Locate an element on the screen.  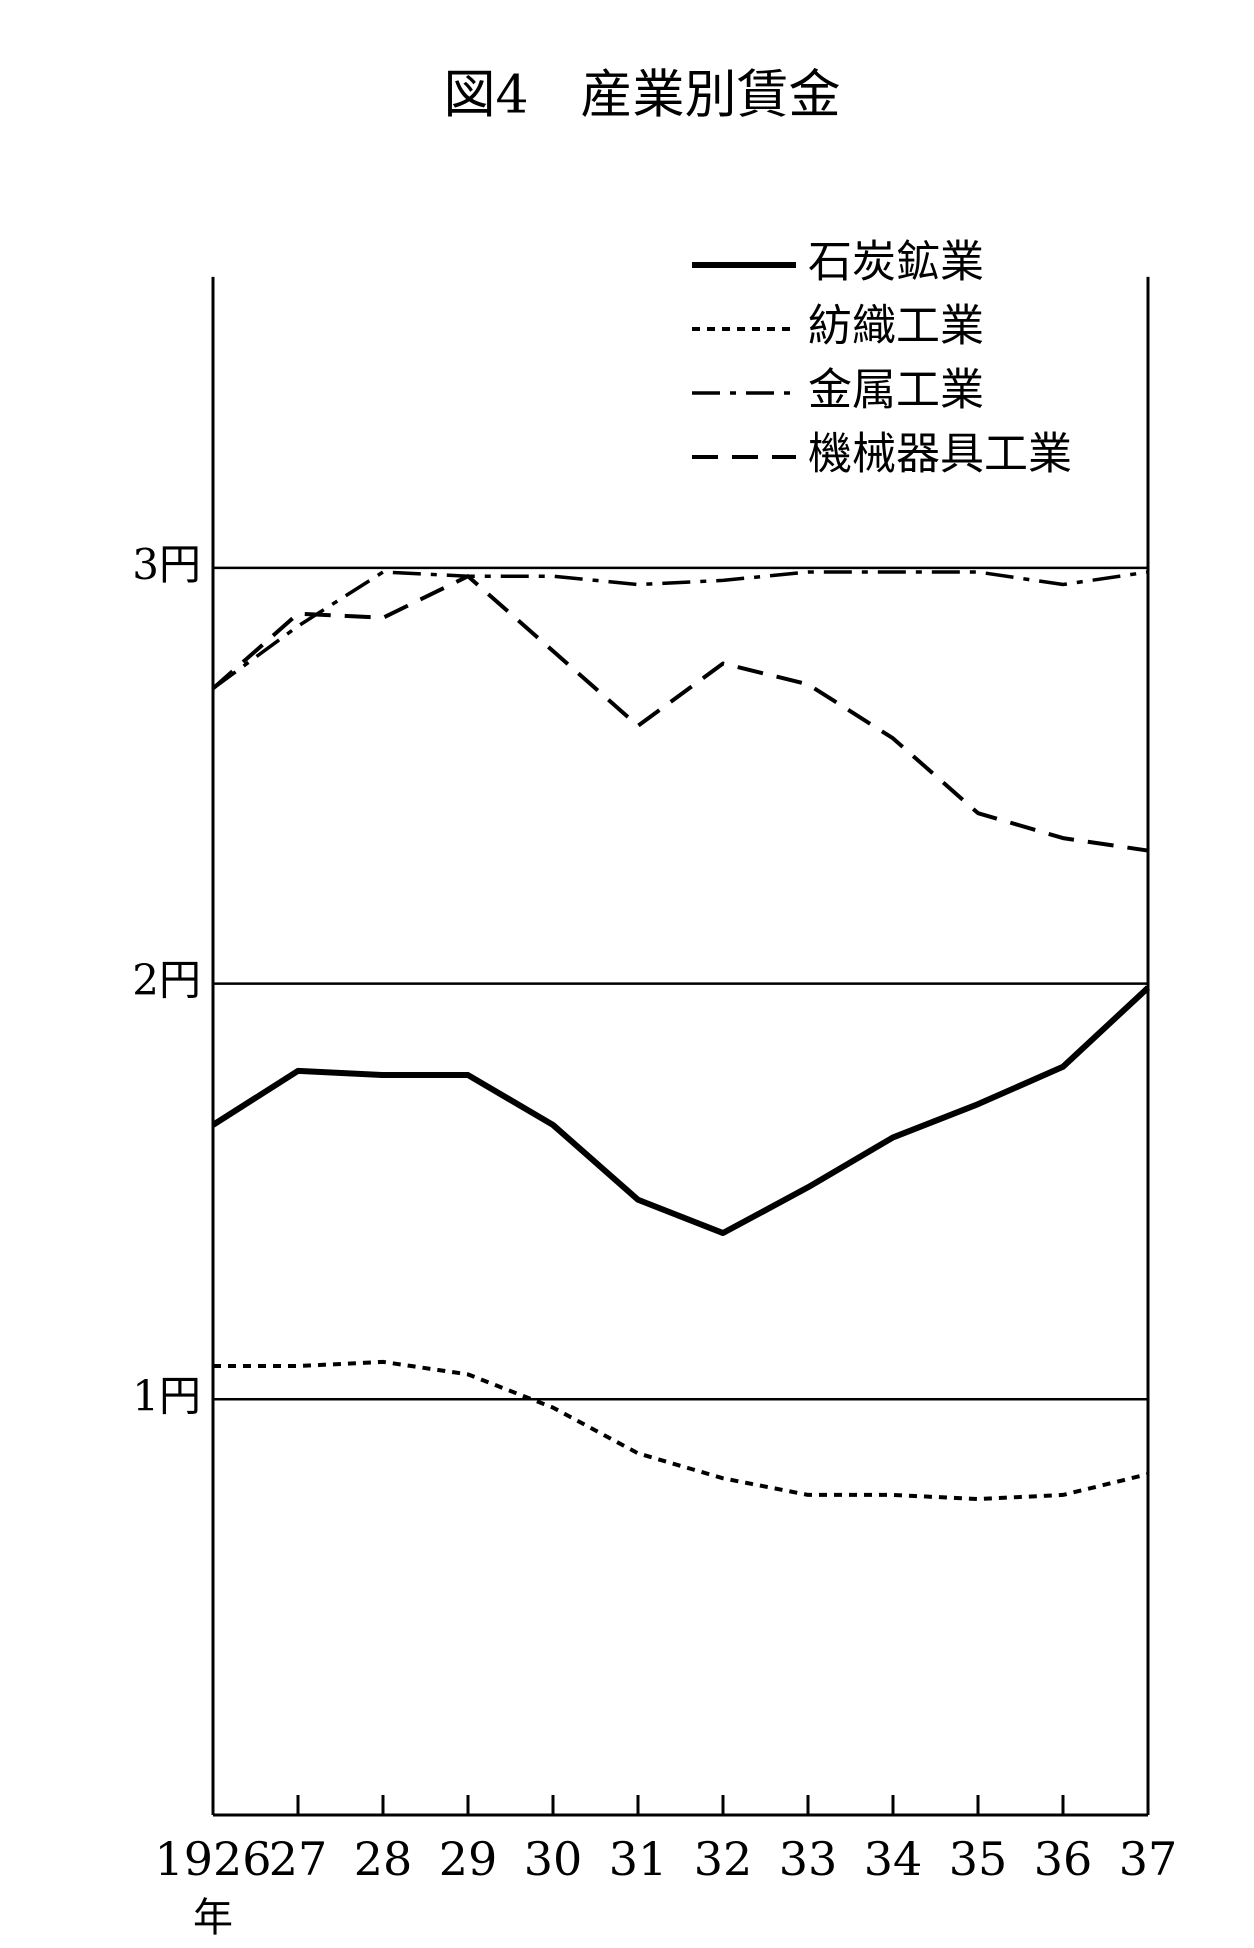
x-tick-label: 30 is located at coordinates (553, 1859).